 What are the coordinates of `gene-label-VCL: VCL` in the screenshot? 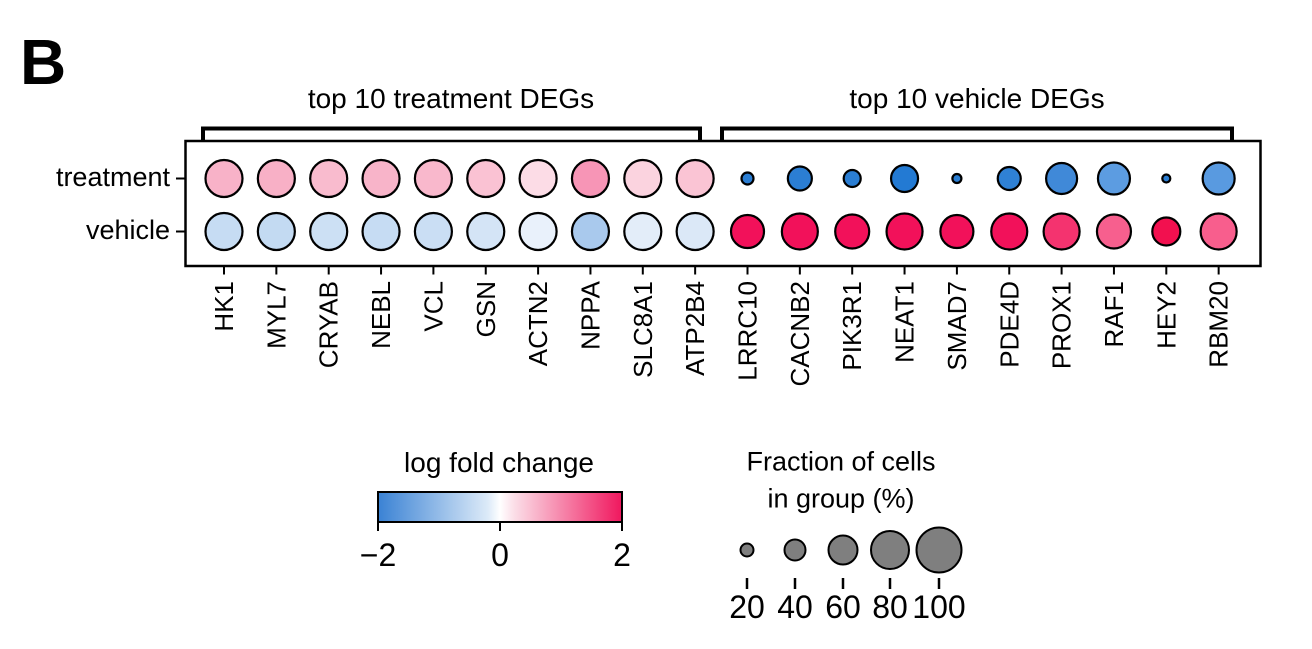 It's located at (433, 306).